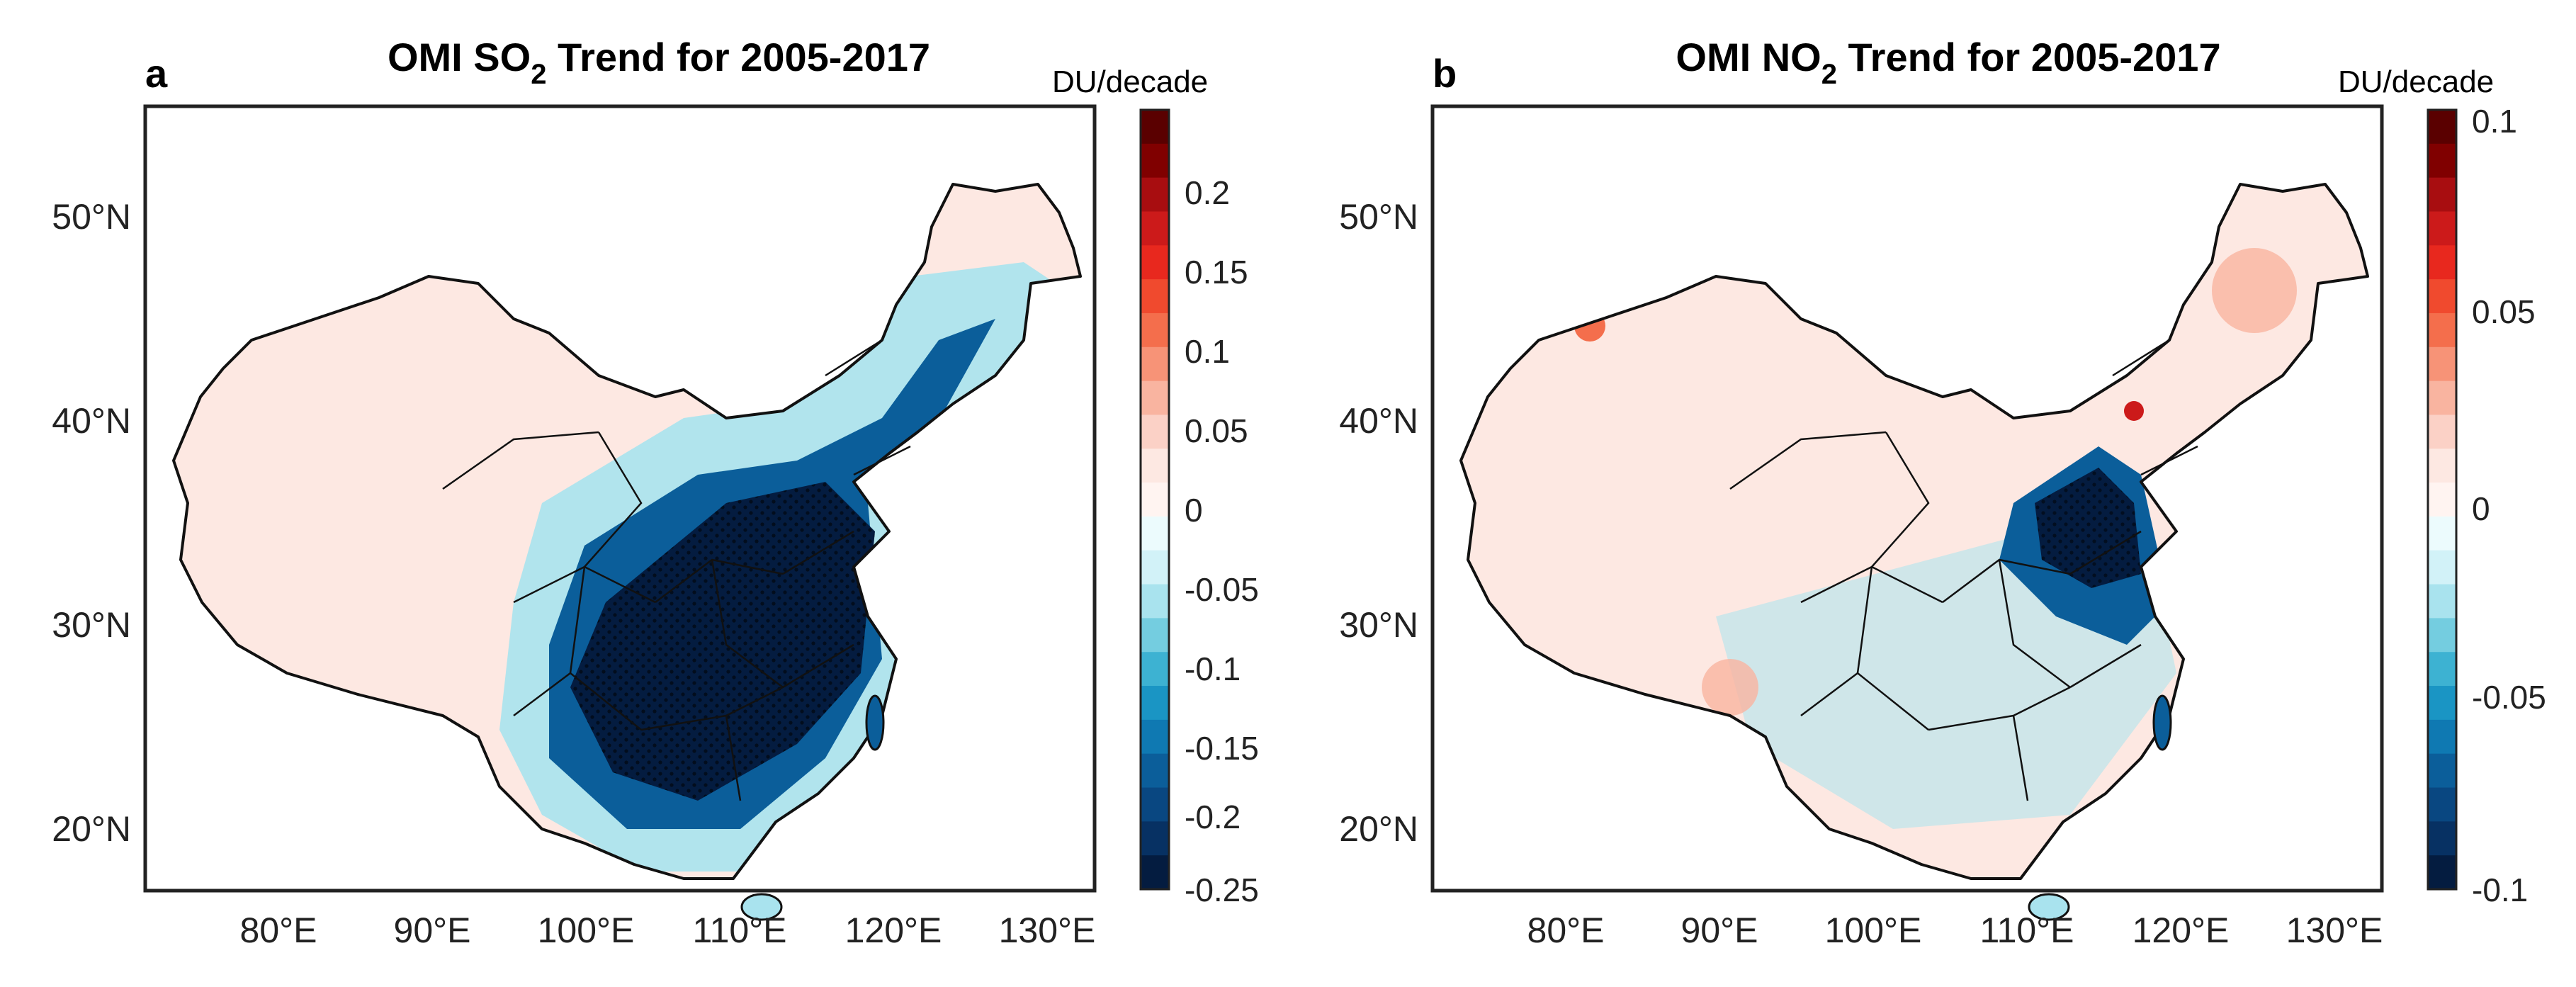 This screenshot has height=987, width=2576. Describe the element at coordinates (2416, 81) in the screenshot. I see `panel-b-unit: DU/decade` at that location.